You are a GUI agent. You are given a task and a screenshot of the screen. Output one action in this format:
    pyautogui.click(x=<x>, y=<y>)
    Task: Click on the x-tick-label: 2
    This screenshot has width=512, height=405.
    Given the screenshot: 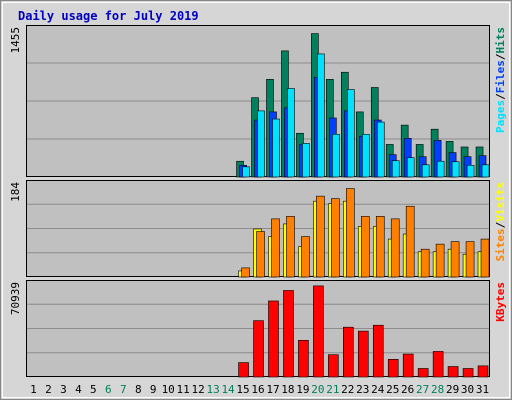 What is the action you would take?
    pyautogui.click(x=48, y=389)
    